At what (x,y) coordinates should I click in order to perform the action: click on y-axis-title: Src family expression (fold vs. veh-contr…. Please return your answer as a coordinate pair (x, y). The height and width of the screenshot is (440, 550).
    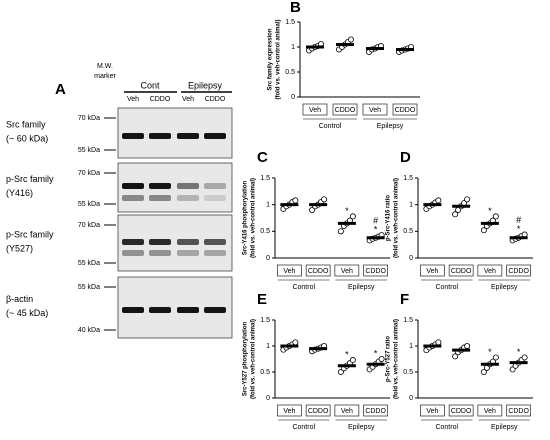
    Looking at the image, I should click on (275, 59).